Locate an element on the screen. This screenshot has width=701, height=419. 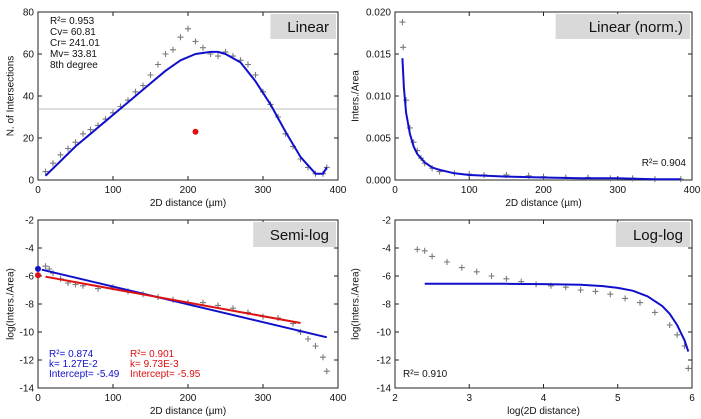
x-tick-label: 3 is located at coordinates (469, 398).